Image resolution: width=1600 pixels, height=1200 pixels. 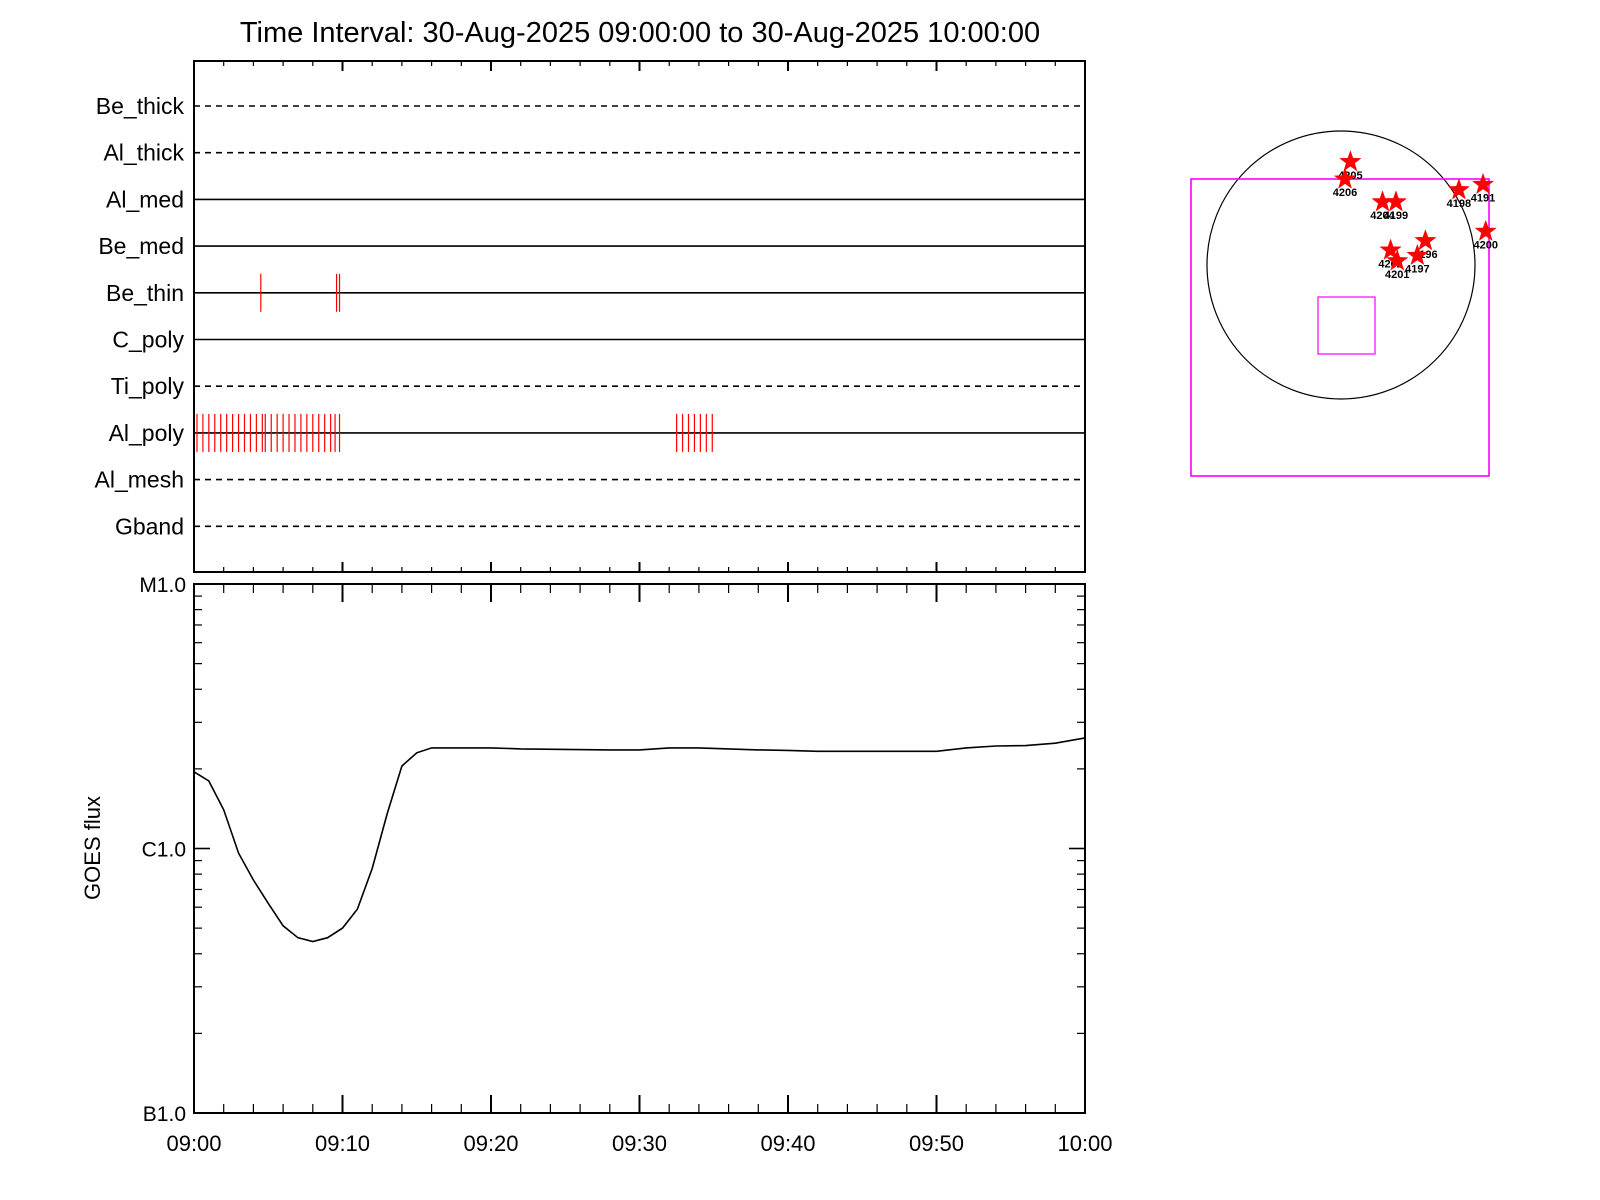 I want to click on filter-row-label: Al_med, so click(x=145, y=199).